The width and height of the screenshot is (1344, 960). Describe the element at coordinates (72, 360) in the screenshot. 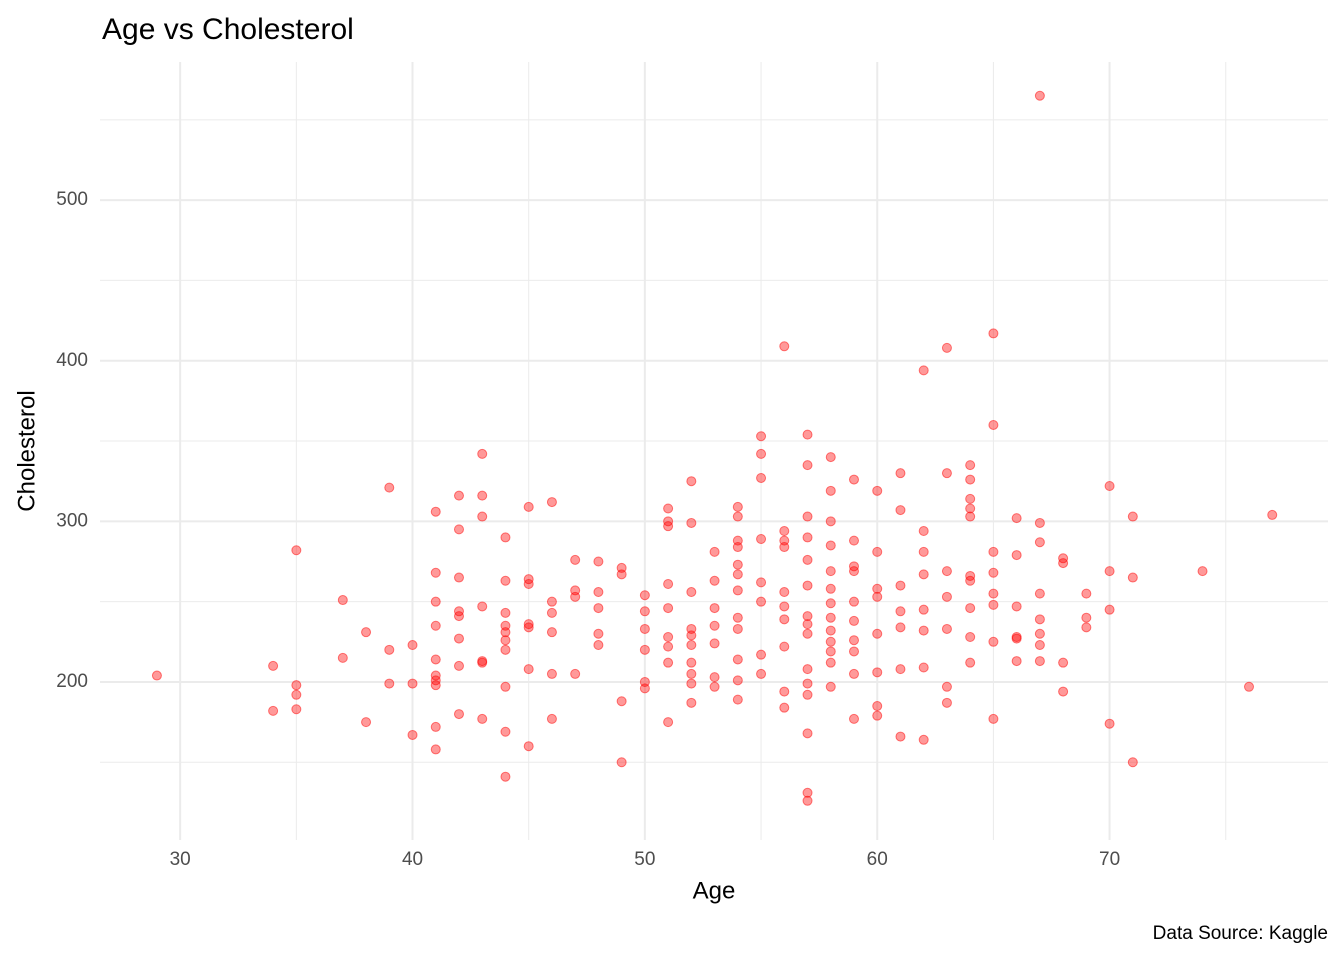

I see `y-tick-label: 400` at that location.